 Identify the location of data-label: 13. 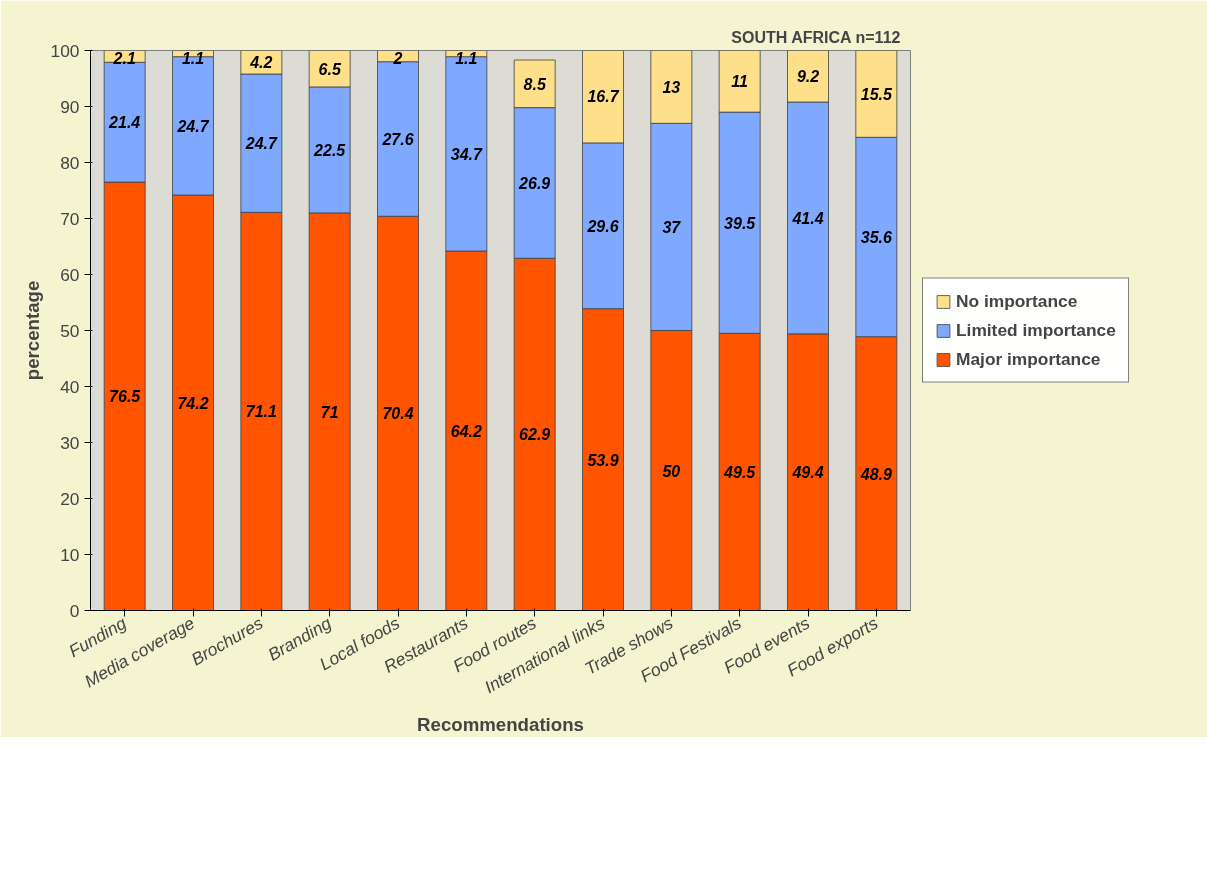
(671, 87).